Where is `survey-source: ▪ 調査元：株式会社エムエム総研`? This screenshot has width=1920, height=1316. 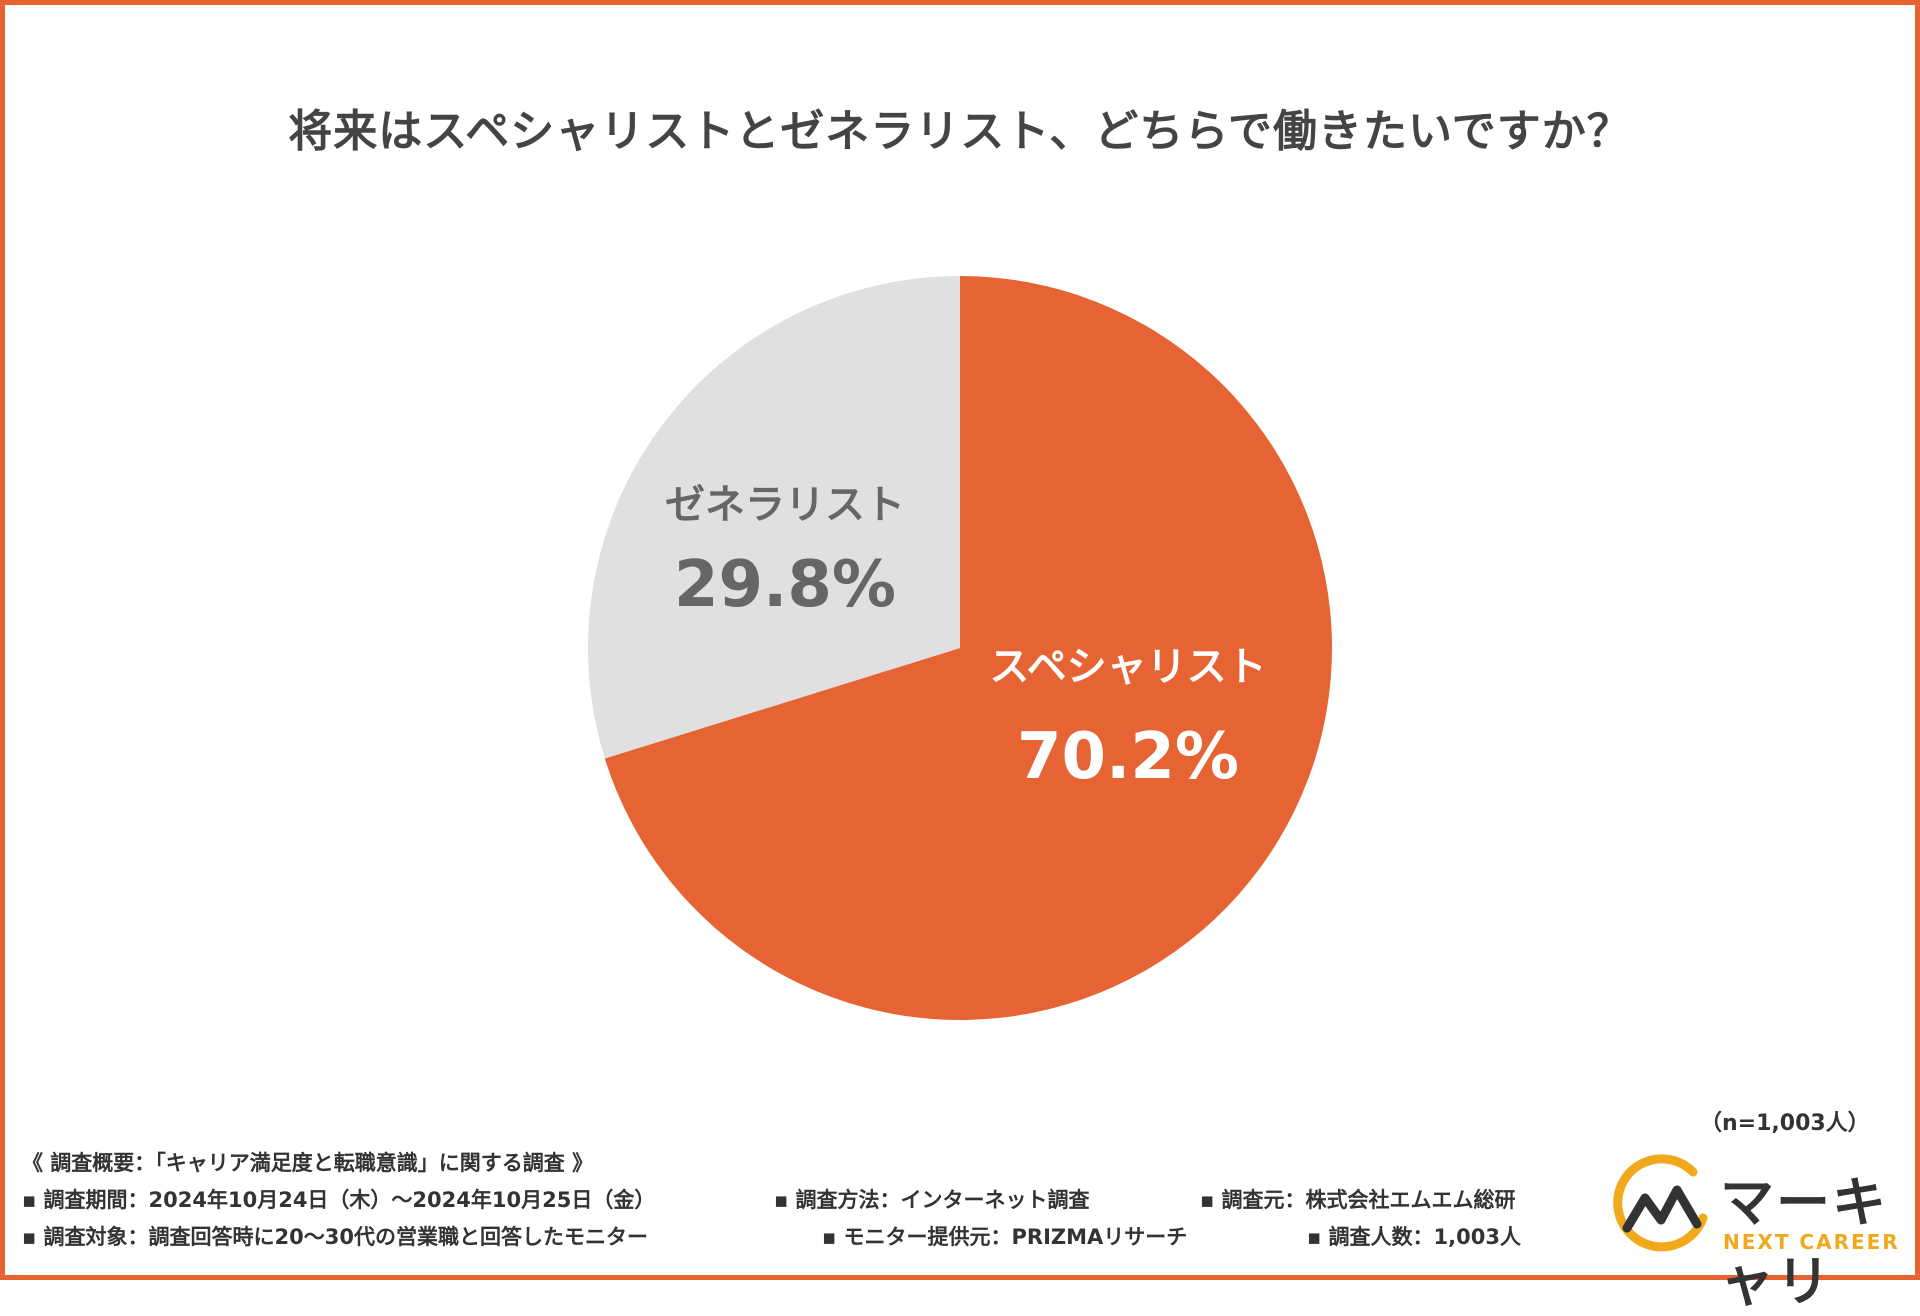
survey-source: ▪ 調査元：株式会社エムエム総研 is located at coordinates (1358, 1200).